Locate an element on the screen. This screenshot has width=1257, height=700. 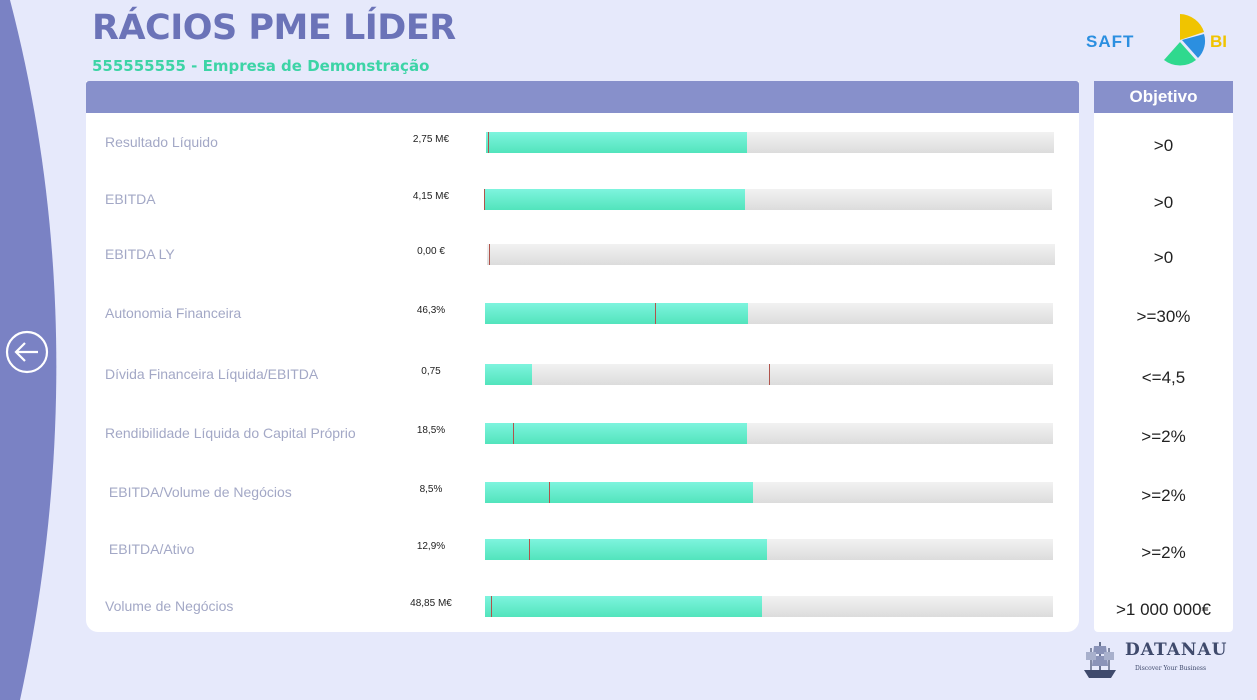
objective-header: Objetivo is located at coordinates (1163, 97).